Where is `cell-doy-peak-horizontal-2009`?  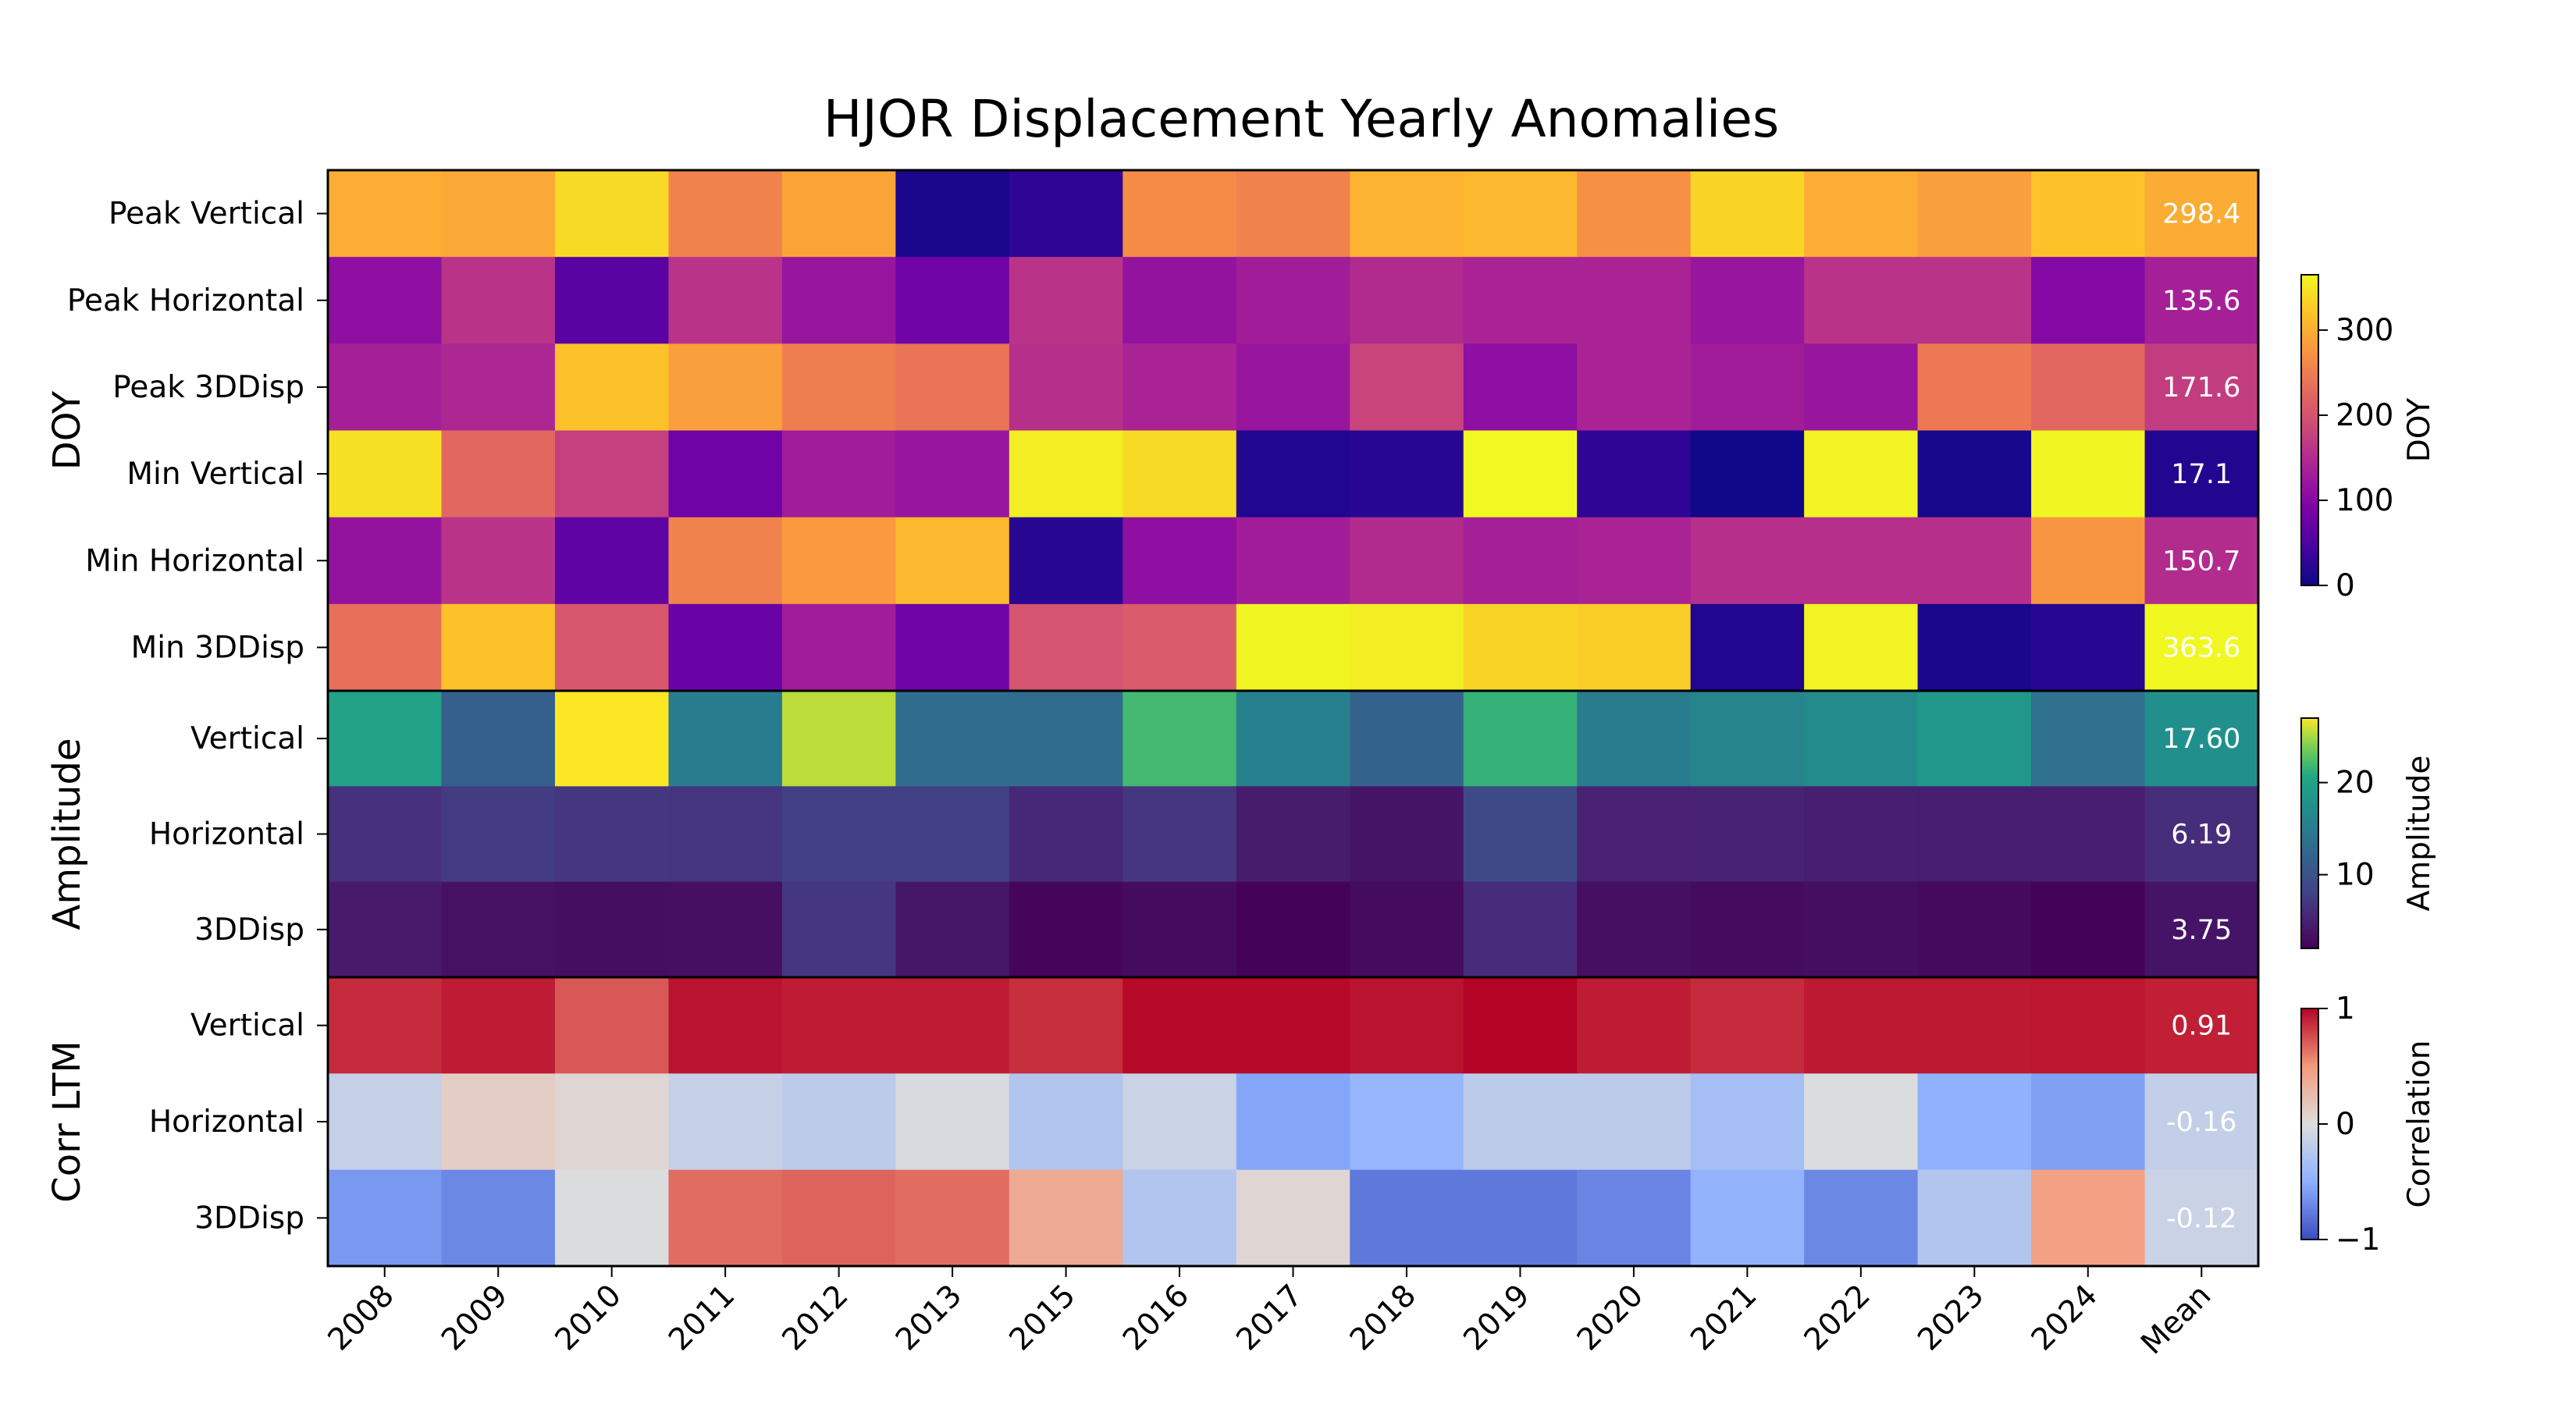 cell-doy-peak-horizontal-2009 is located at coordinates (498, 301).